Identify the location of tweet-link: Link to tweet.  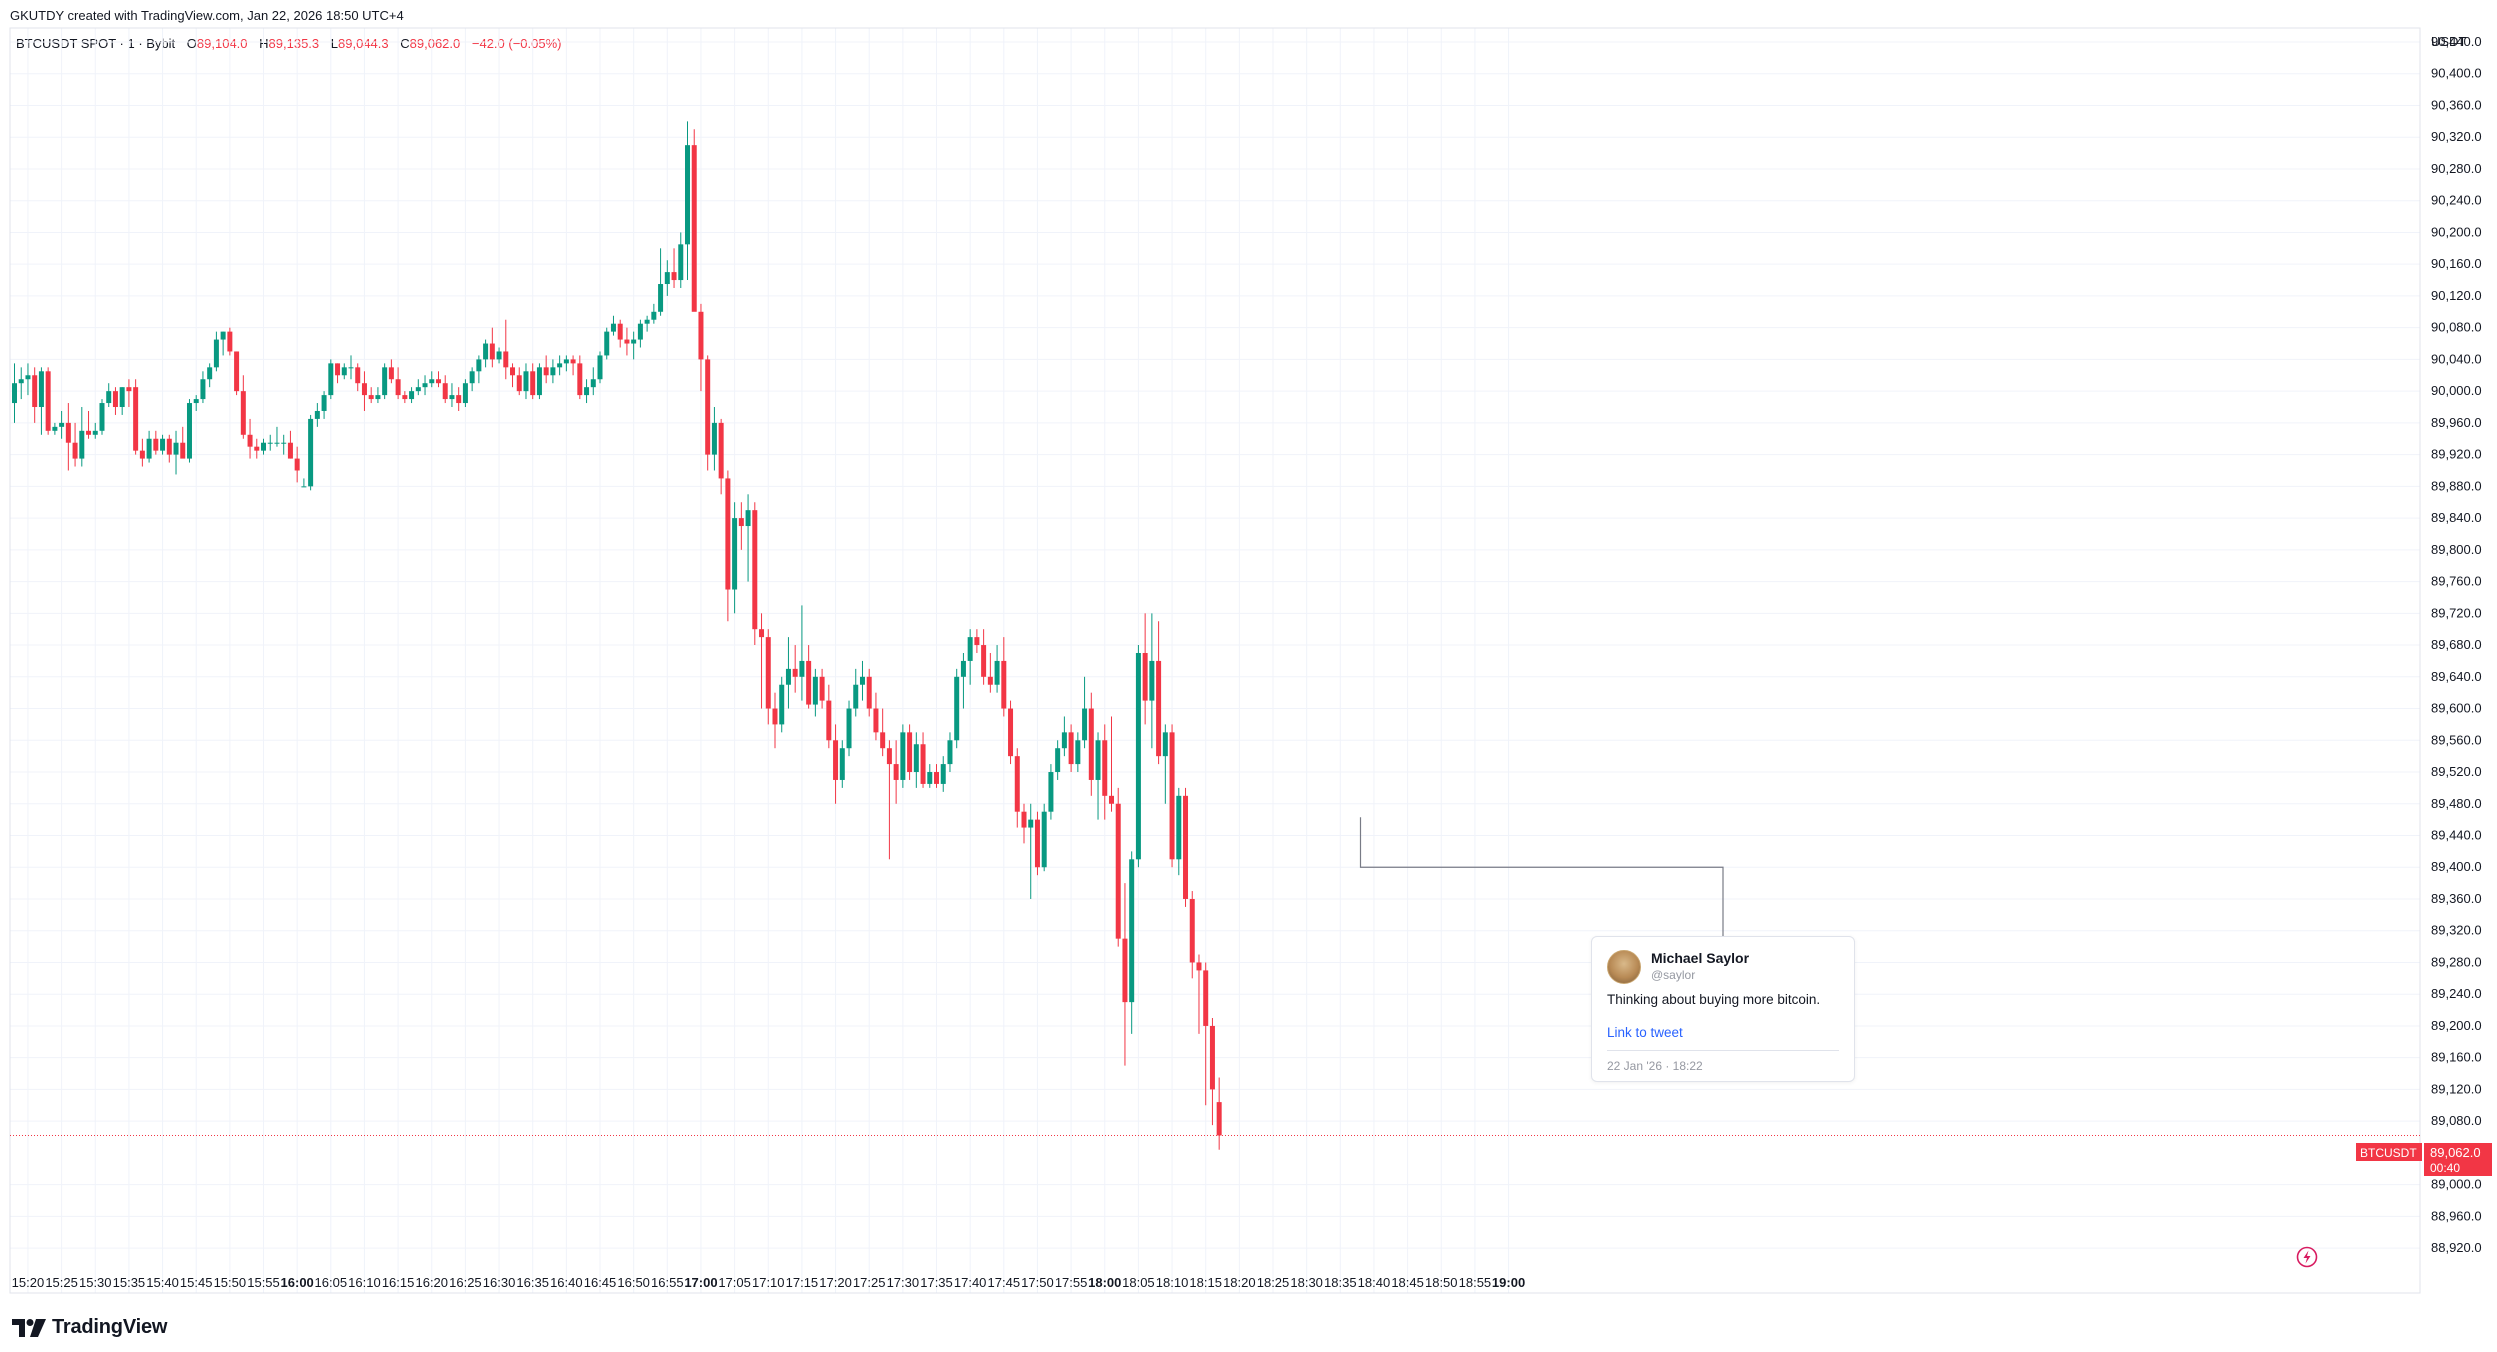
(1645, 1032).